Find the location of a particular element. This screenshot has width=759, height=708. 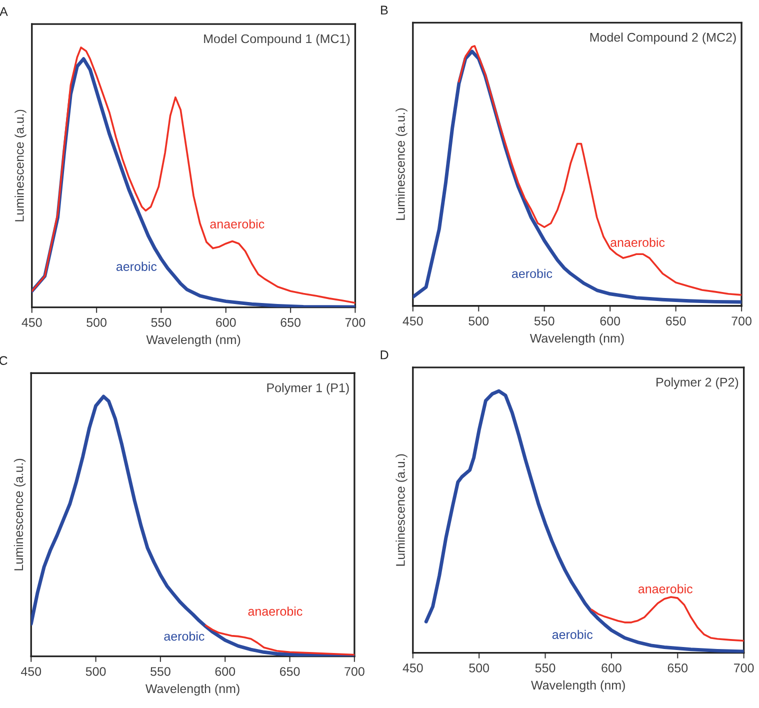

chart-title: Model Compound 1 (MC1) is located at coordinates (277, 40).